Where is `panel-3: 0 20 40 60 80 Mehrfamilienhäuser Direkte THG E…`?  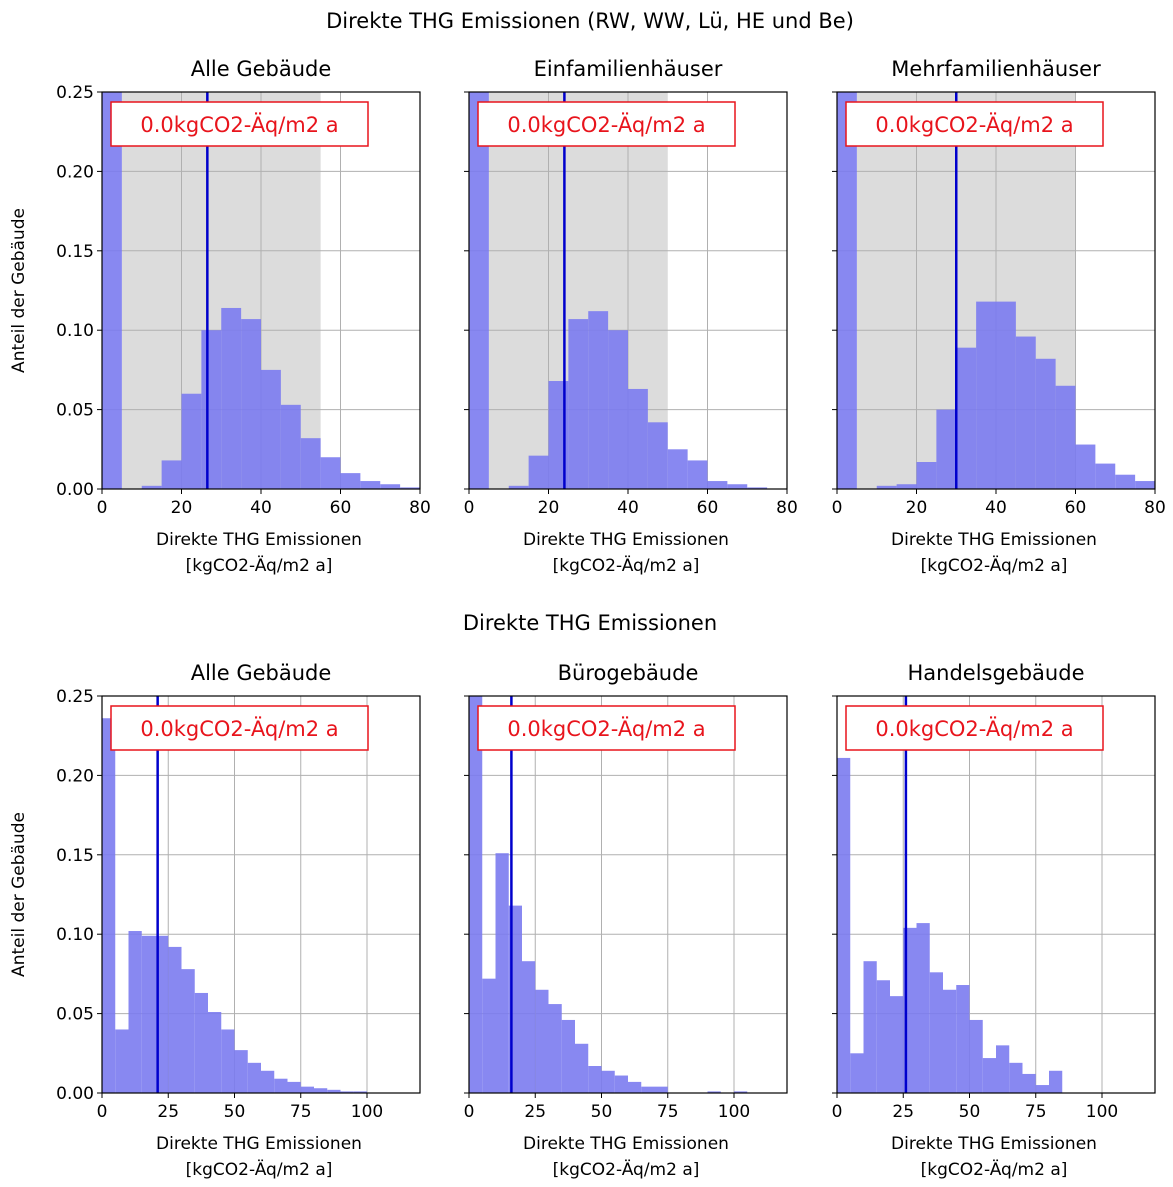 panel-3: 0 20 40 60 80 Mehrfamilienhäuser Direkte THG E… is located at coordinates (999, 316).